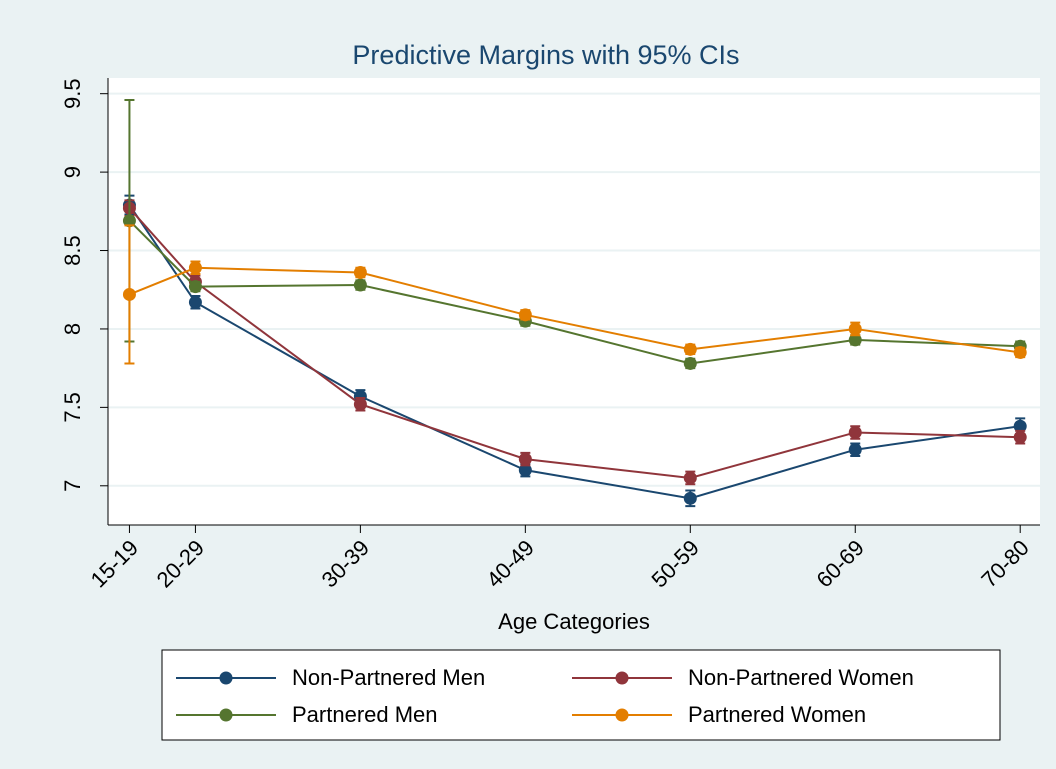 This screenshot has height=769, width=1056. What do you see at coordinates (365, 714) in the screenshot?
I see `legend-label: Partnered Men` at bounding box center [365, 714].